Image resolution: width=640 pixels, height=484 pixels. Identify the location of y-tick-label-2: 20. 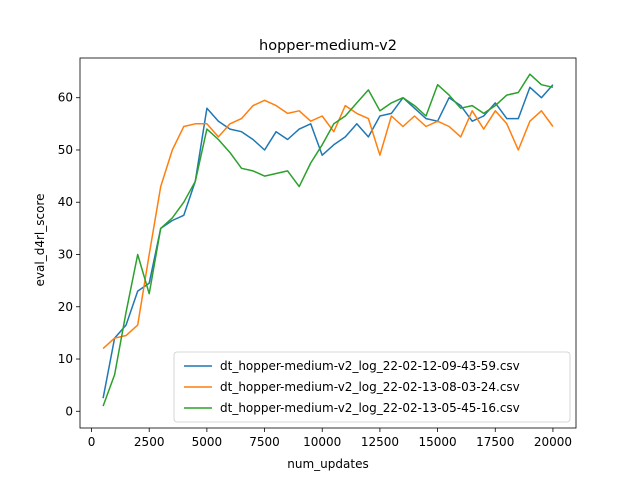
(65, 307).